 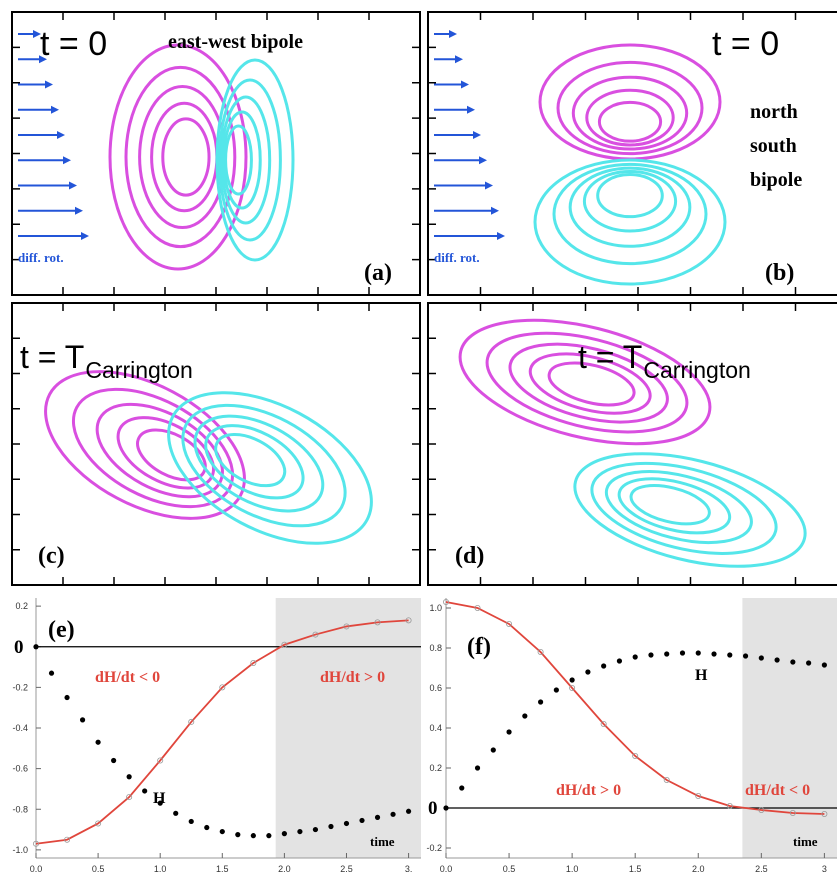 What do you see at coordinates (610, 357) in the screenshot?
I see `panel-title: t = T` at bounding box center [610, 357].